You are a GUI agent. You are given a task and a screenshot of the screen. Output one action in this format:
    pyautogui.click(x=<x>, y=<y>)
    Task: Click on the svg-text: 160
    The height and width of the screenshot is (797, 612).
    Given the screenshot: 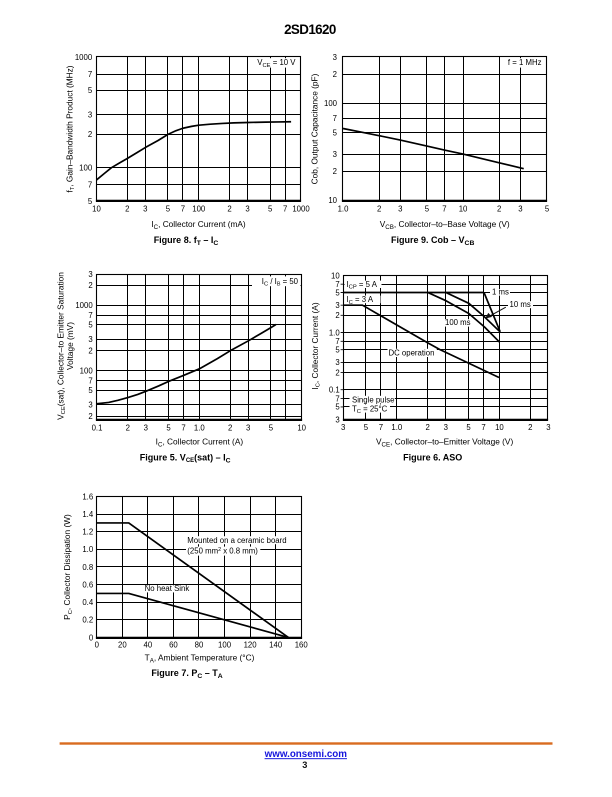 What is the action you would take?
    pyautogui.click(x=302, y=645)
    